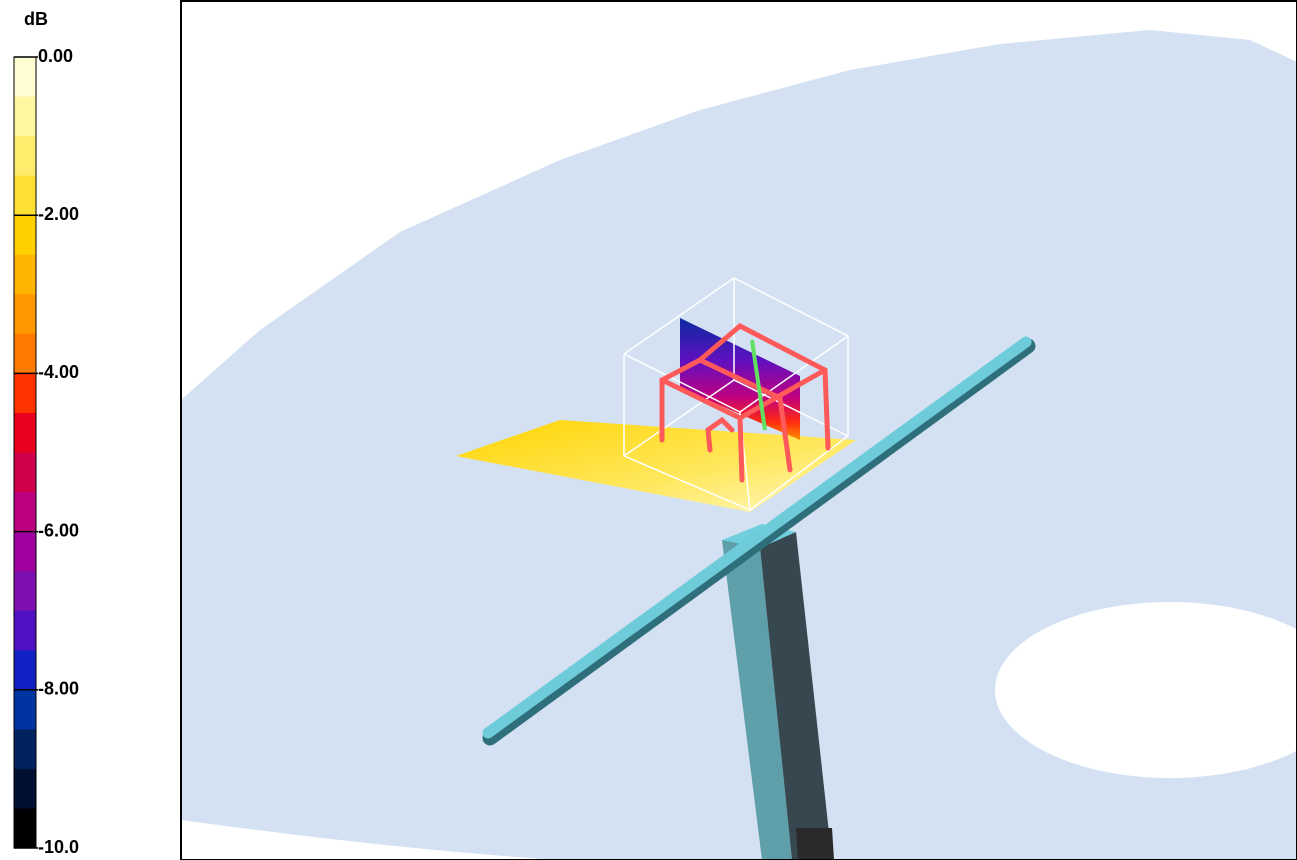  Describe the element at coordinates (58, 847) in the screenshot. I see `tick-label: -10.0` at that location.